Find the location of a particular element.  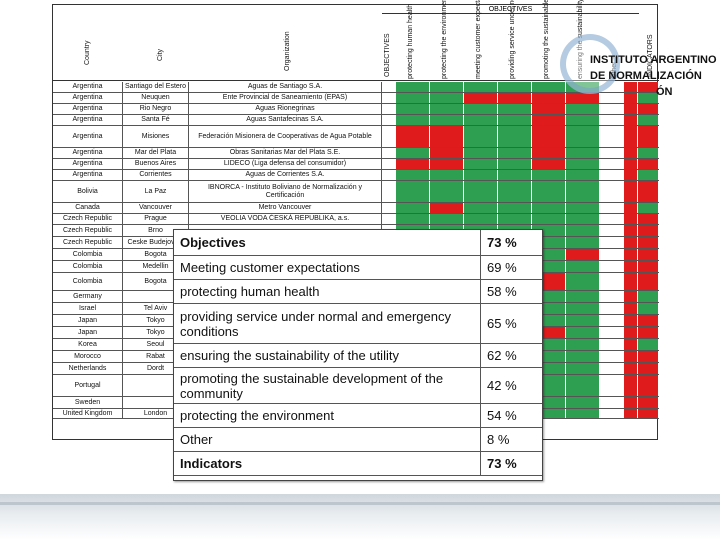

objective-column-header: protecting the environment is located at coordinates (444, 39).